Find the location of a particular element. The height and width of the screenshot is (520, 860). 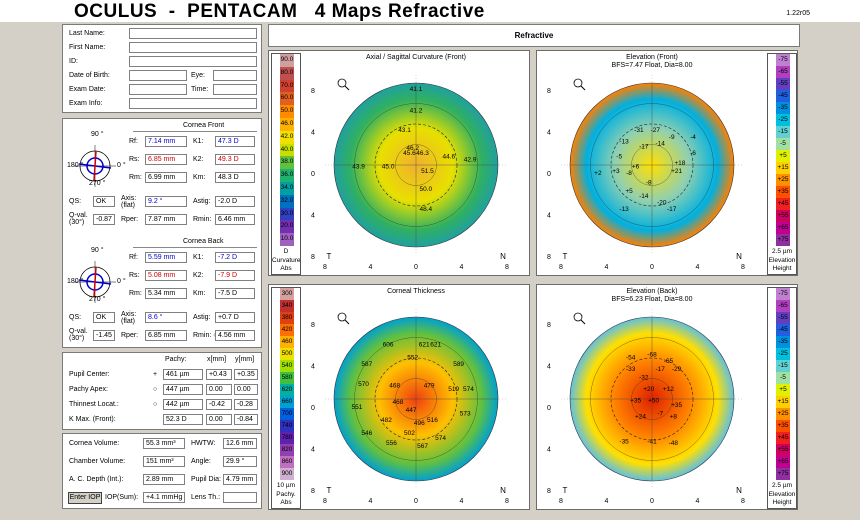

dob-field is located at coordinates (158, 75).